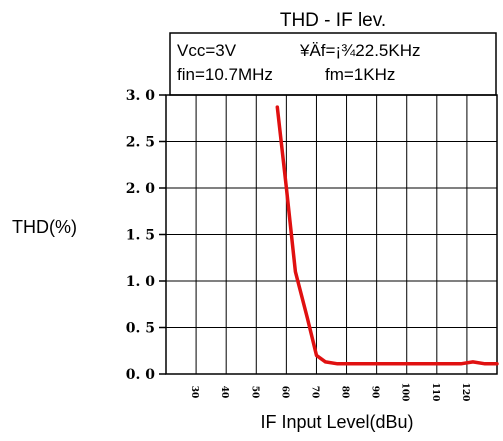 Image resolution: width=503 pixels, height=441 pixels. Describe the element at coordinates (336, 422) in the screenshot. I see `x-axis-label: IF Input Level(dBu)` at that location.